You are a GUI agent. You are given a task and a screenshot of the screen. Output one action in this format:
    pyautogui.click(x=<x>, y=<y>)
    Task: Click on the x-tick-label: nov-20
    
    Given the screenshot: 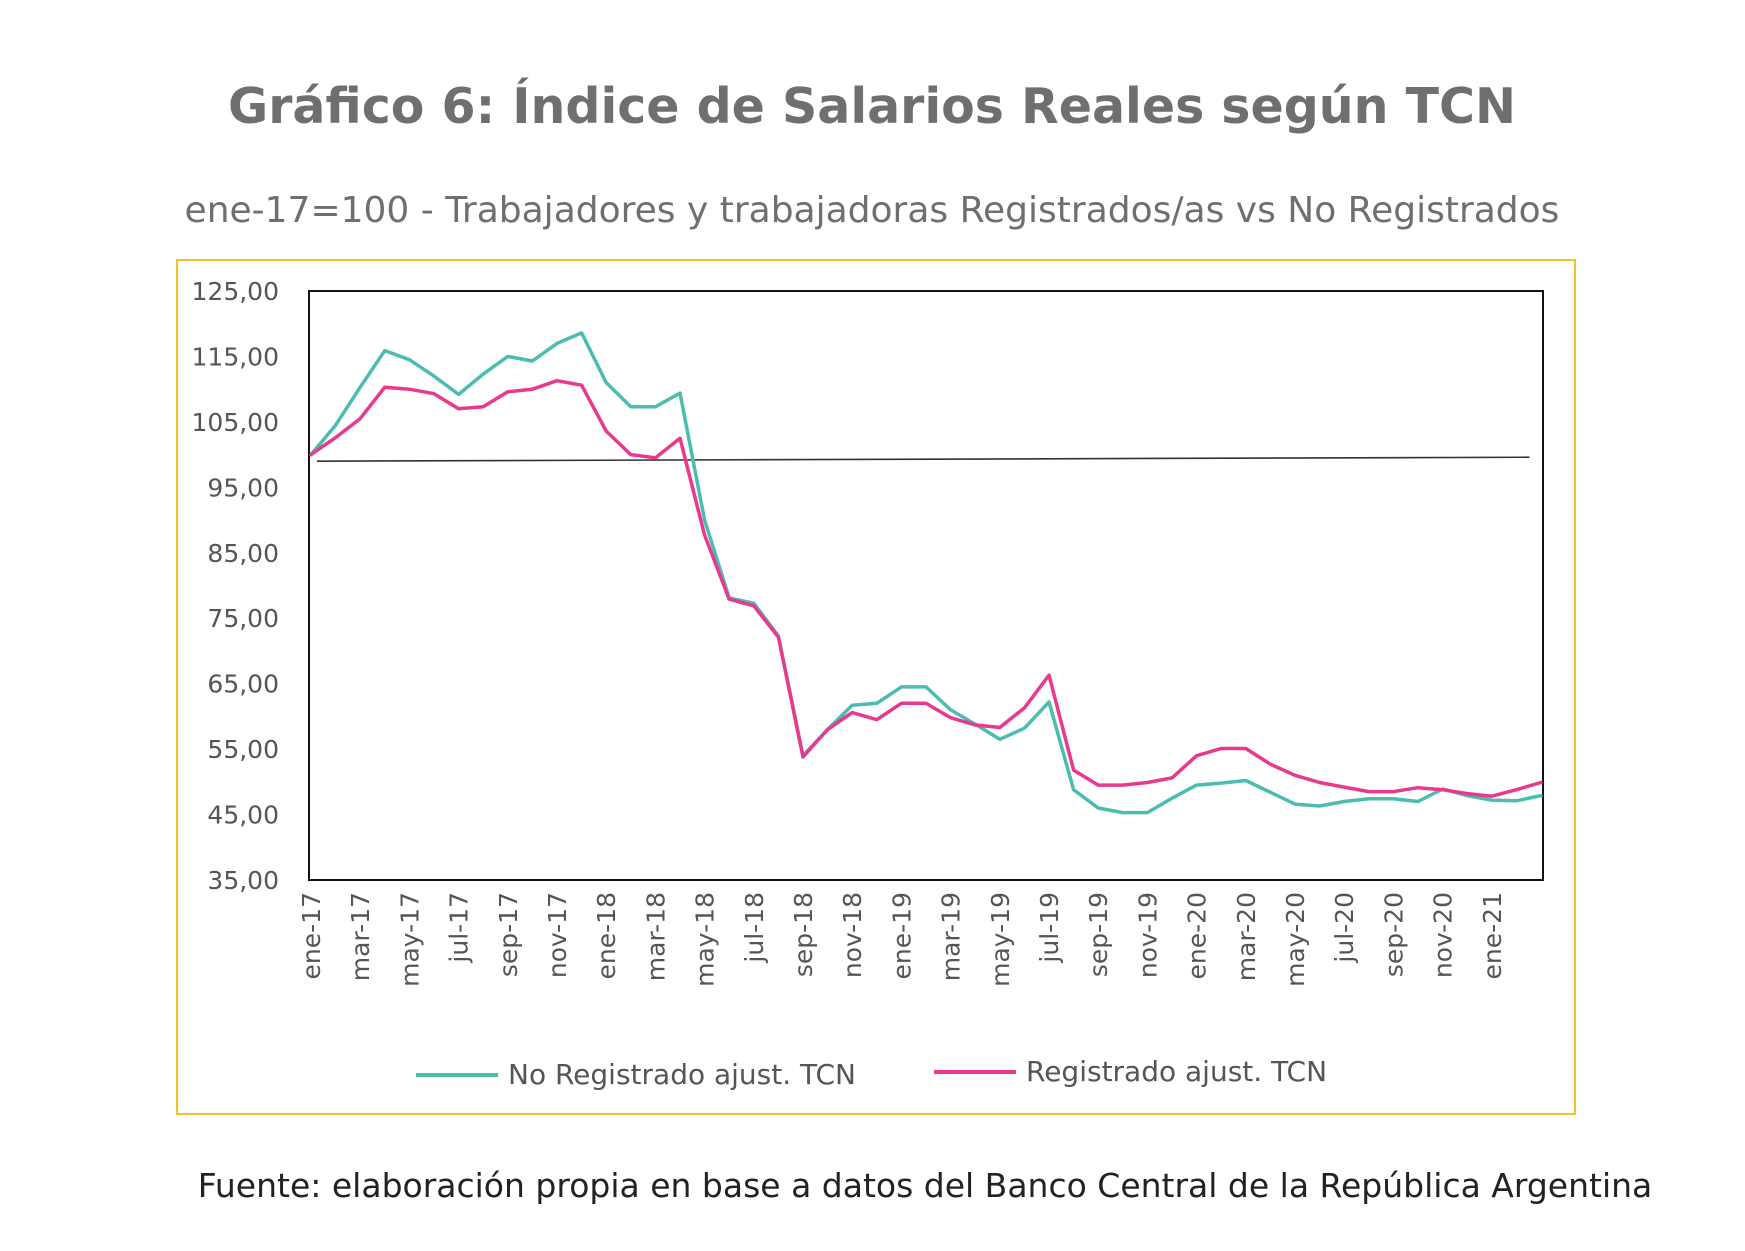 What is the action you would take?
    pyautogui.click(x=1443, y=935)
    